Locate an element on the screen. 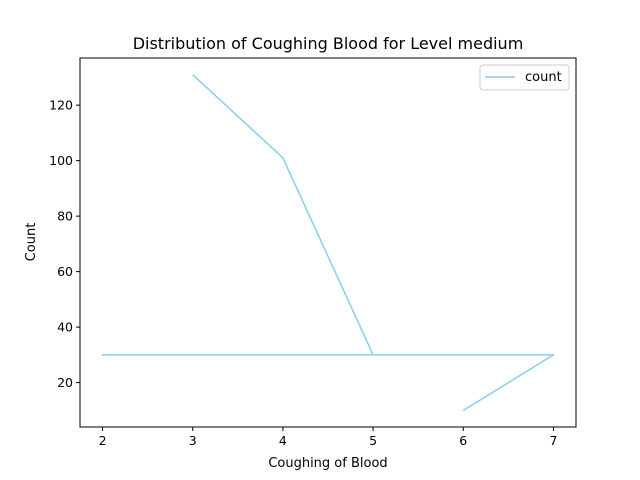 This screenshot has height=480, width=640. x-tick-label: 6 is located at coordinates (463, 440).